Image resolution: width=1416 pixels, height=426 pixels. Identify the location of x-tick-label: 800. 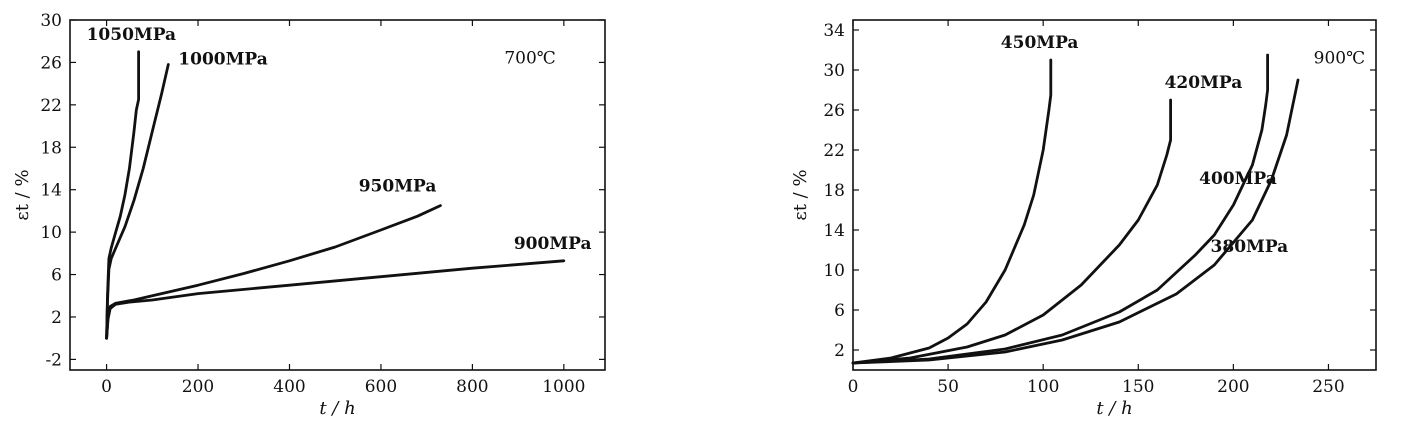
(472, 387).